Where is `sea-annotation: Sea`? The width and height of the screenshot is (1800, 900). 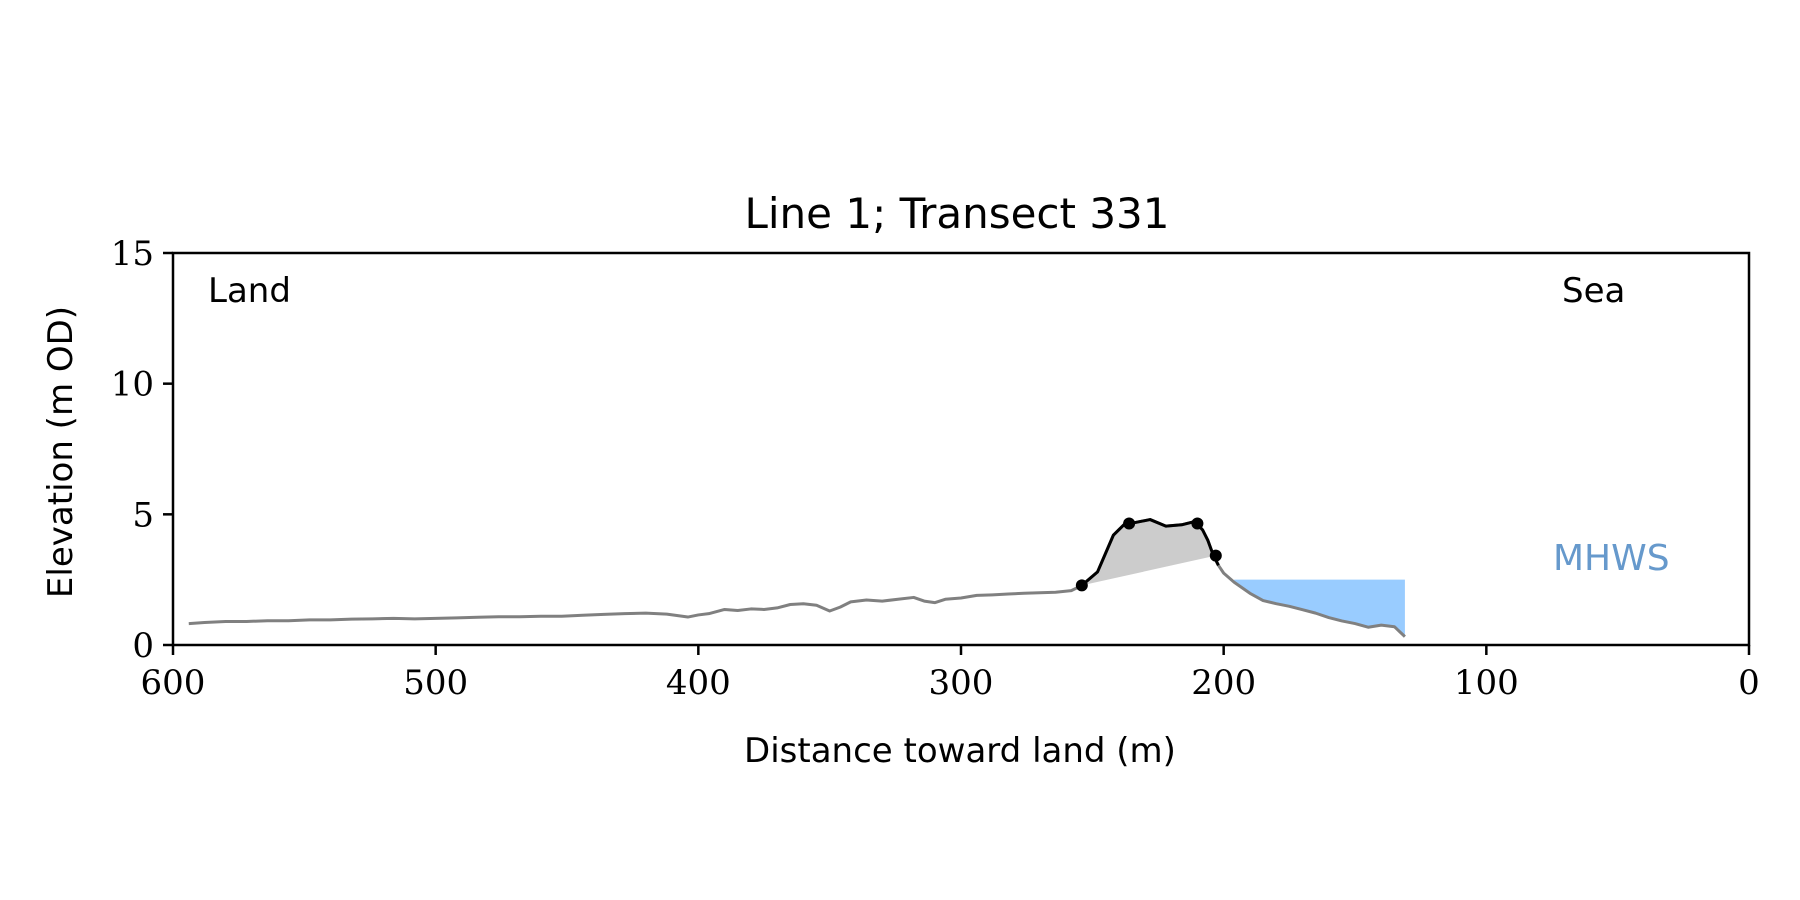 sea-annotation: Sea is located at coordinates (1593, 291).